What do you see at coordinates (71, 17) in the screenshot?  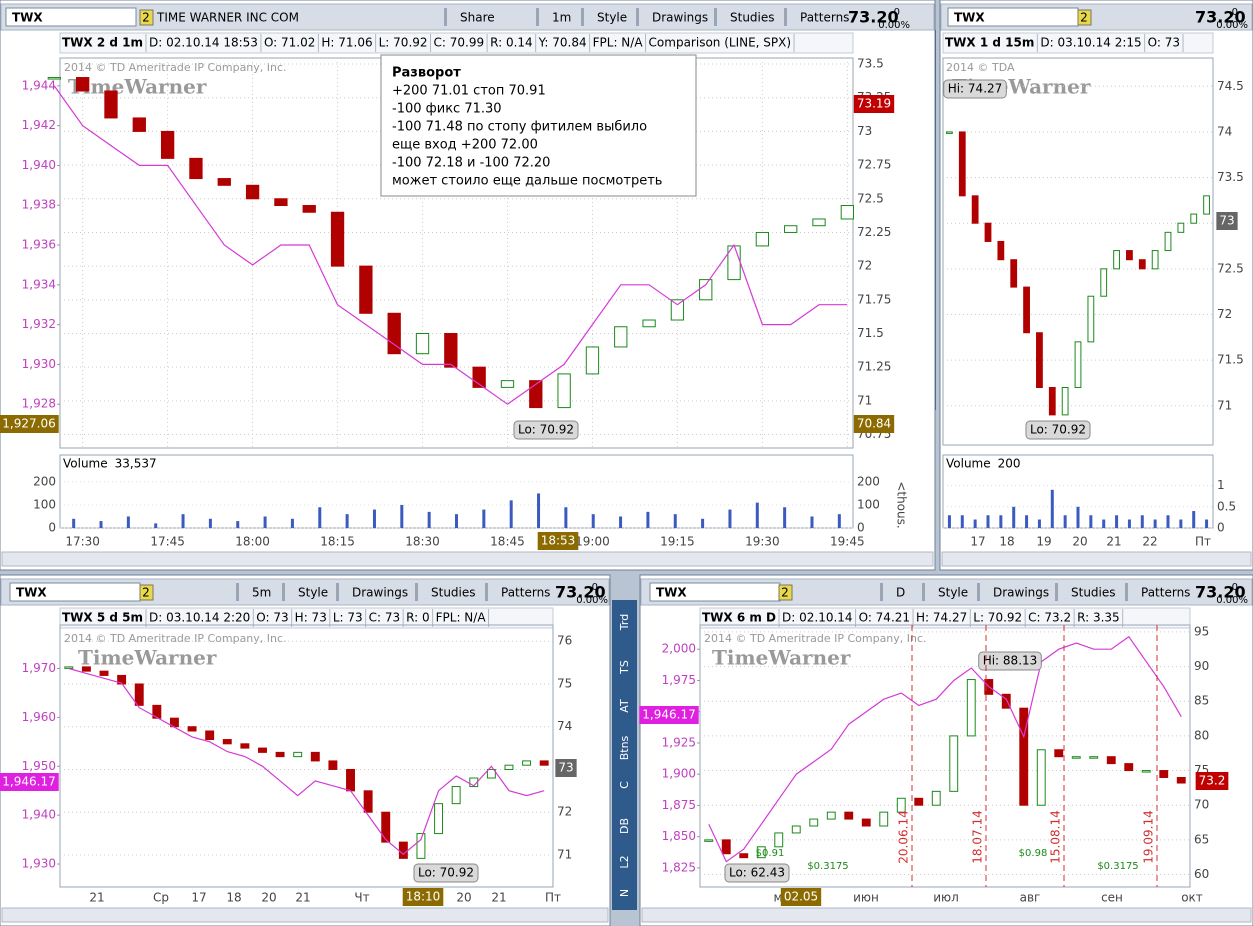 I see `symbol-box` at bounding box center [71, 17].